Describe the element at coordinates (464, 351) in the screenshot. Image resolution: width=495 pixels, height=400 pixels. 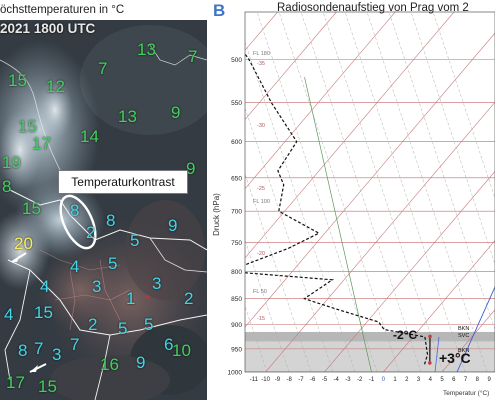
I see `cloud-label-bkn-2: BKN` at that location.